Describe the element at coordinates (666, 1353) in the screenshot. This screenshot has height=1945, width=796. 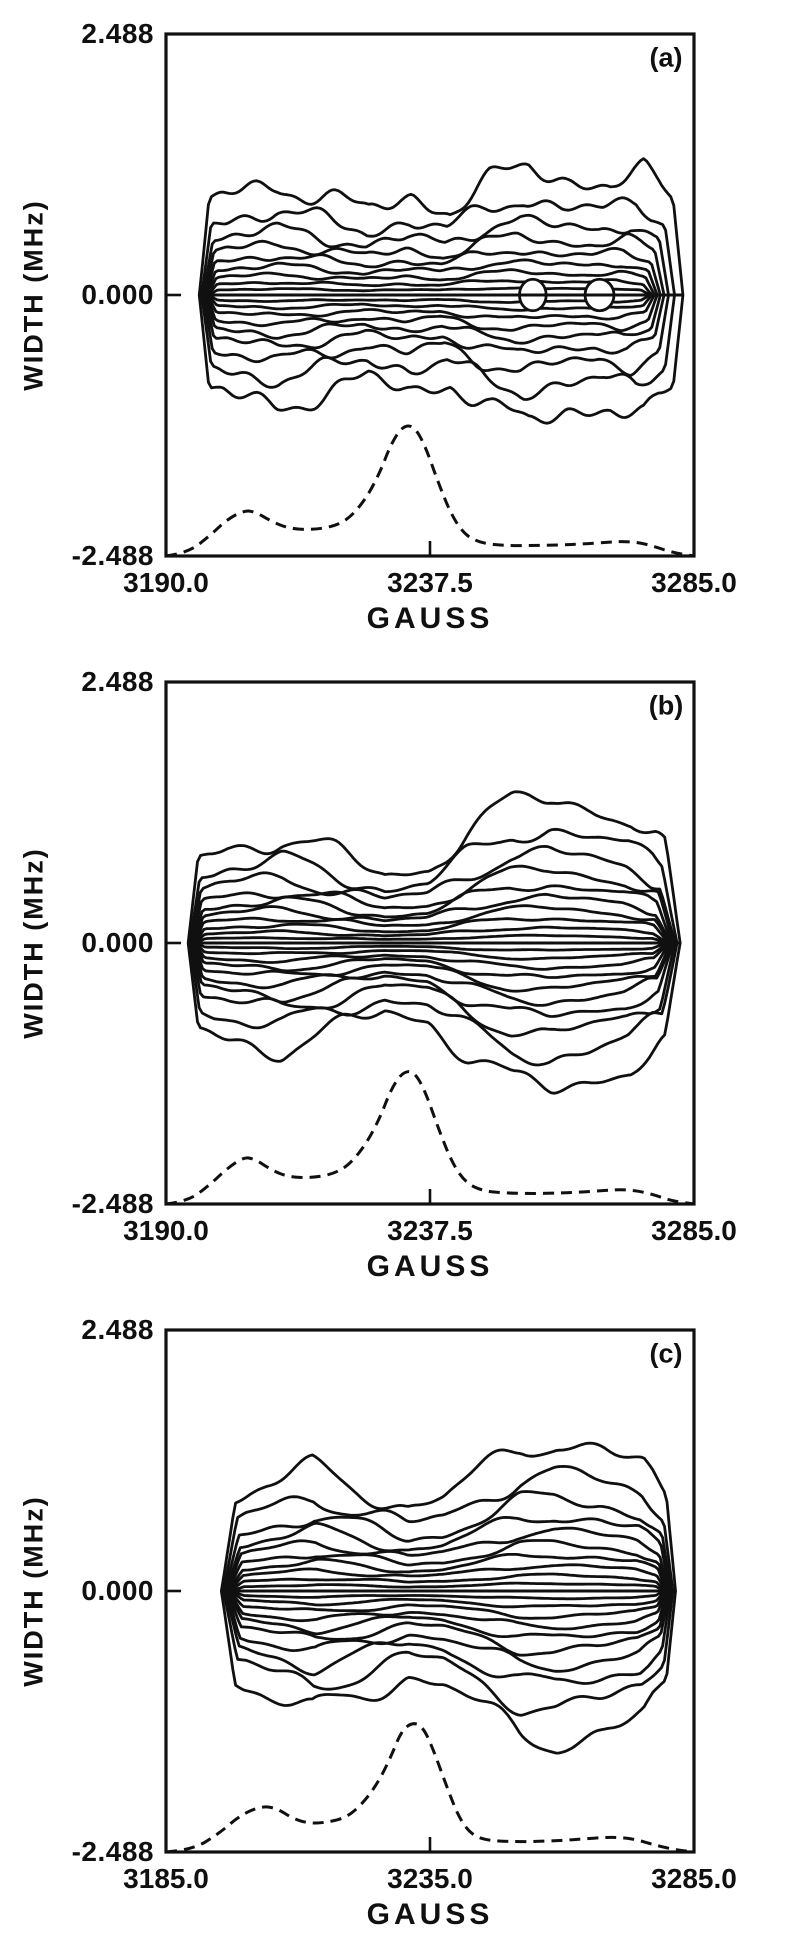
I see `panel-label-c: (c)` at that location.